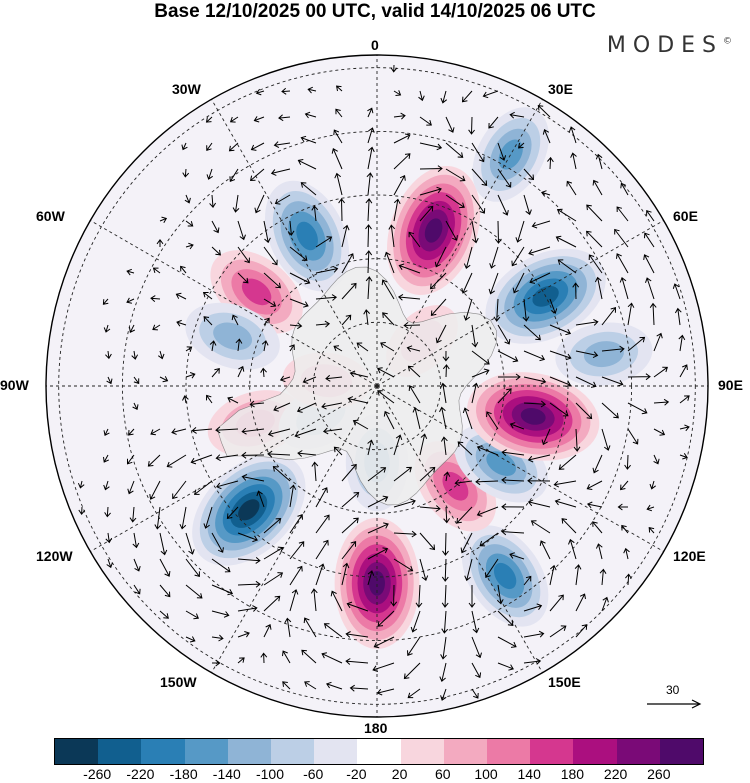 The height and width of the screenshot is (783, 750). I want to click on lon-label-180: 180, so click(376, 728).